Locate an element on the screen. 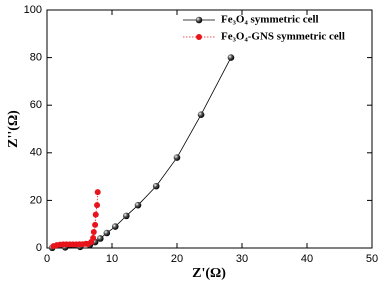 This screenshot has height=287, width=383. y-tick-label: 80 is located at coordinates (36, 58).